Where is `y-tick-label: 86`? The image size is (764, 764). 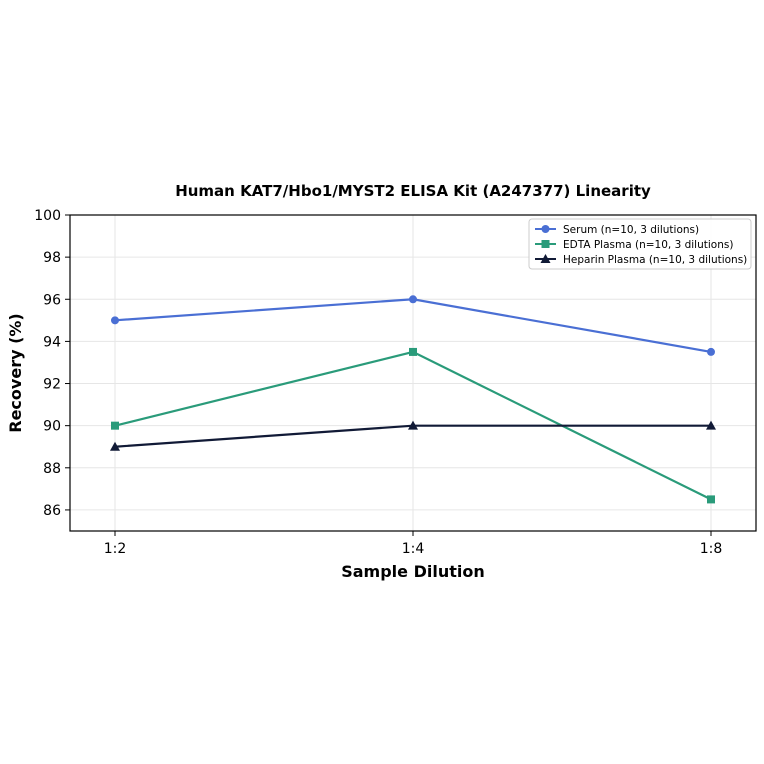
y-tick-label: 86 is located at coordinates (52, 511).